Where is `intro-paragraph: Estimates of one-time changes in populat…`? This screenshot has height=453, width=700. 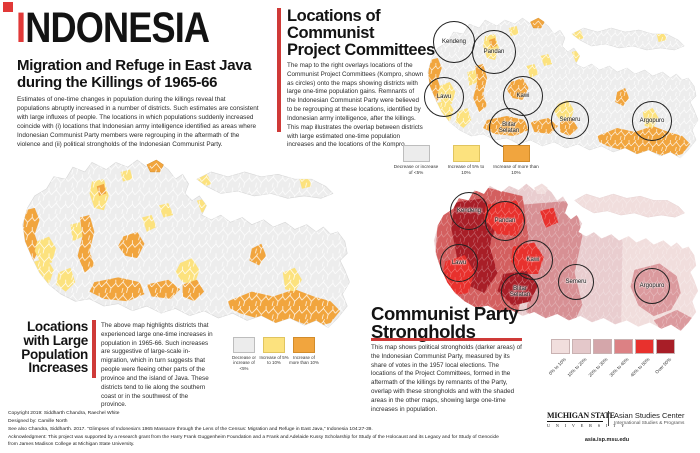
intro-paragraph: Estimates of one-time changes in populat… is located at coordinates (138, 122).